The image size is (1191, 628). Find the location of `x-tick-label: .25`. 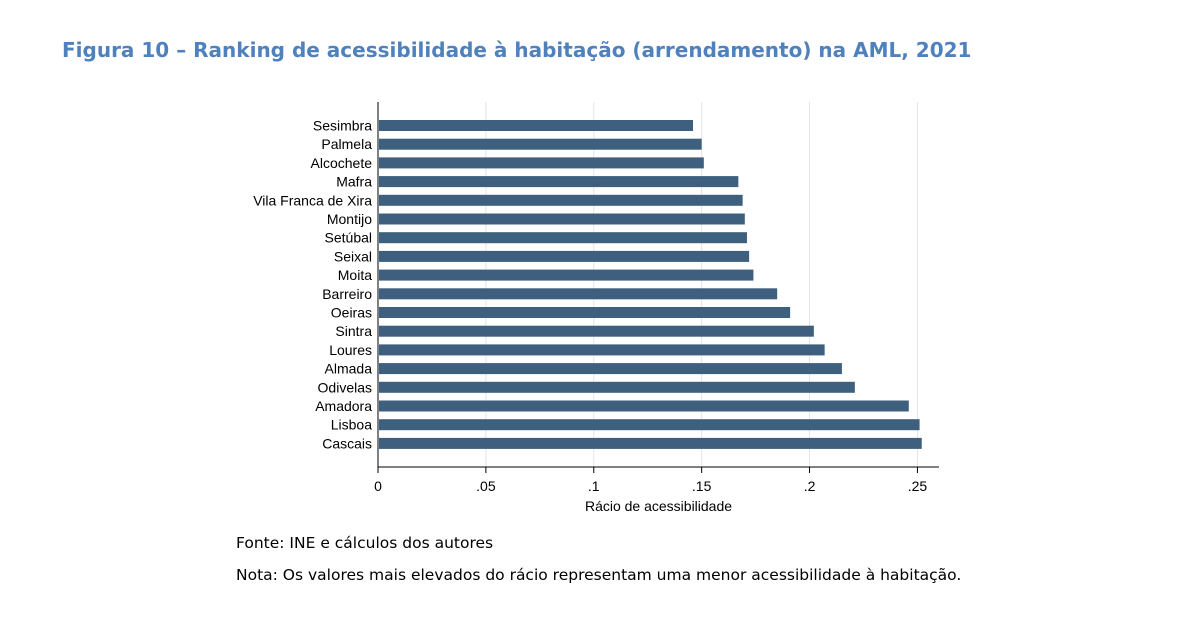

x-tick-label: .25 is located at coordinates (918, 486).